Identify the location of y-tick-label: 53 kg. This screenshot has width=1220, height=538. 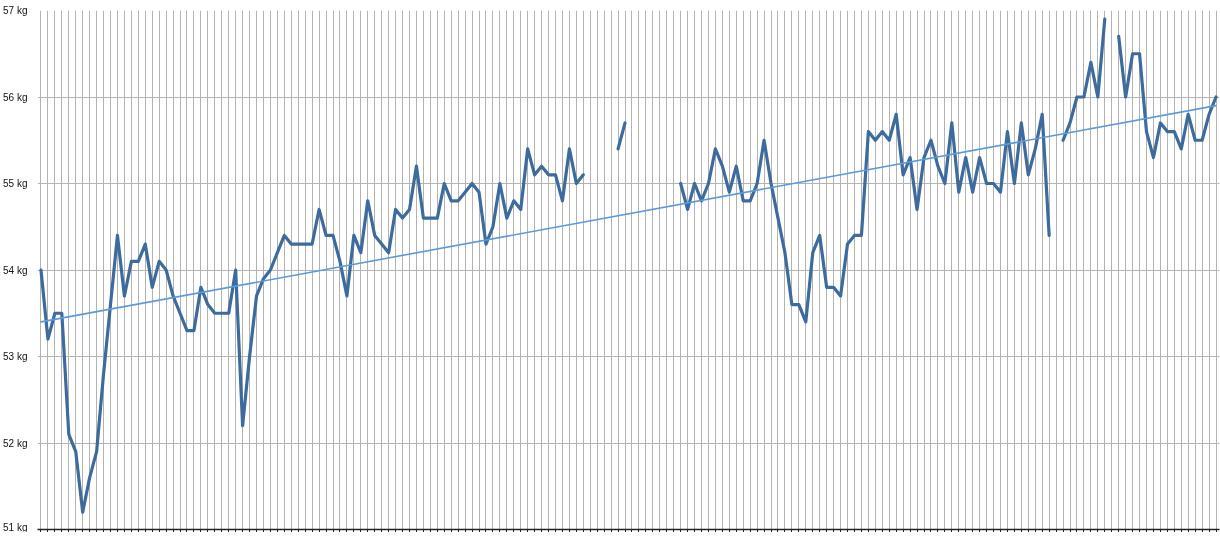
(15, 356).